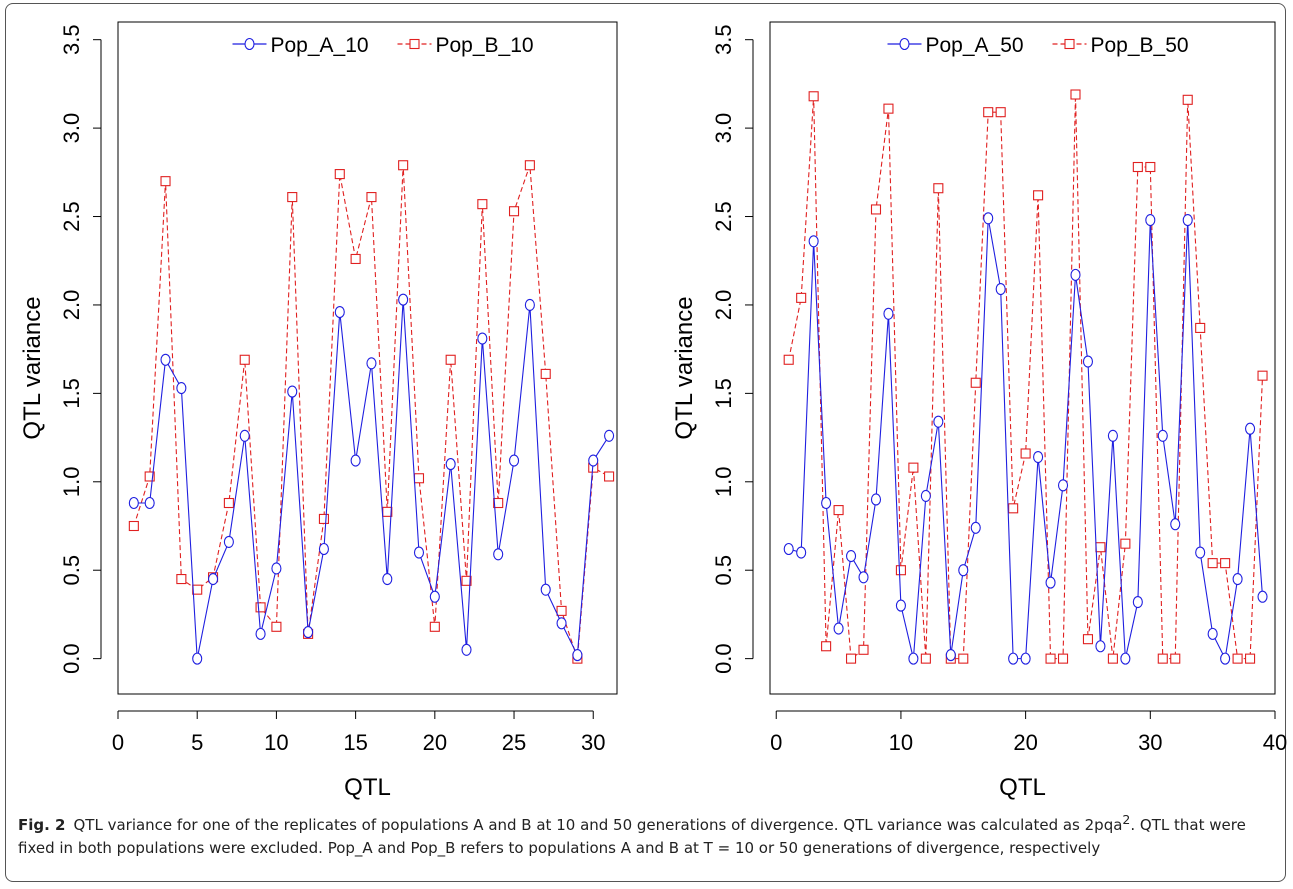 This screenshot has height=889, width=1293. What do you see at coordinates (320, 45) in the screenshot?
I see `legend-label: Pop_A_10` at bounding box center [320, 45].